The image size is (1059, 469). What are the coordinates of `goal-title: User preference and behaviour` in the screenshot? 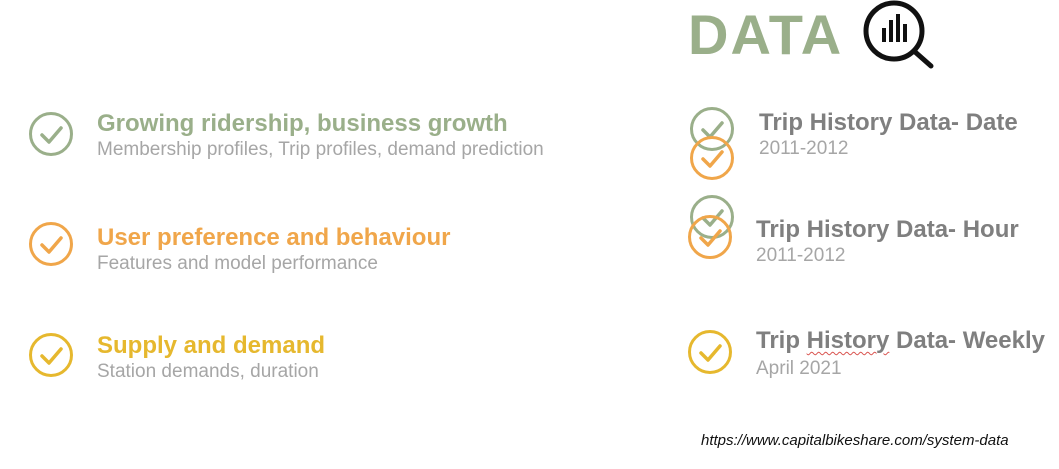 It's located at (274, 237).